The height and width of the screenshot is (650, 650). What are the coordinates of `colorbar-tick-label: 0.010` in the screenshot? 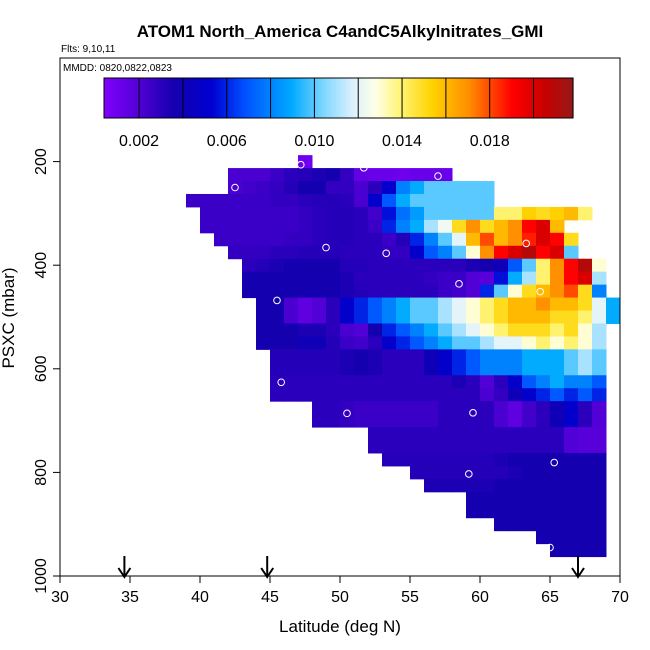 It's located at (314, 141).